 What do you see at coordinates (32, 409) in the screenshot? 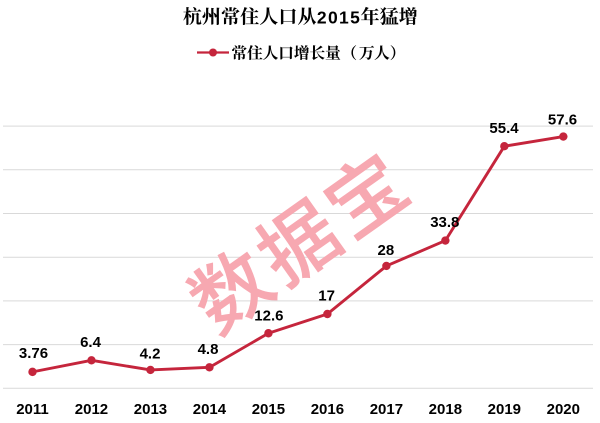
I see `svg-text: 2011` at bounding box center [32, 409].